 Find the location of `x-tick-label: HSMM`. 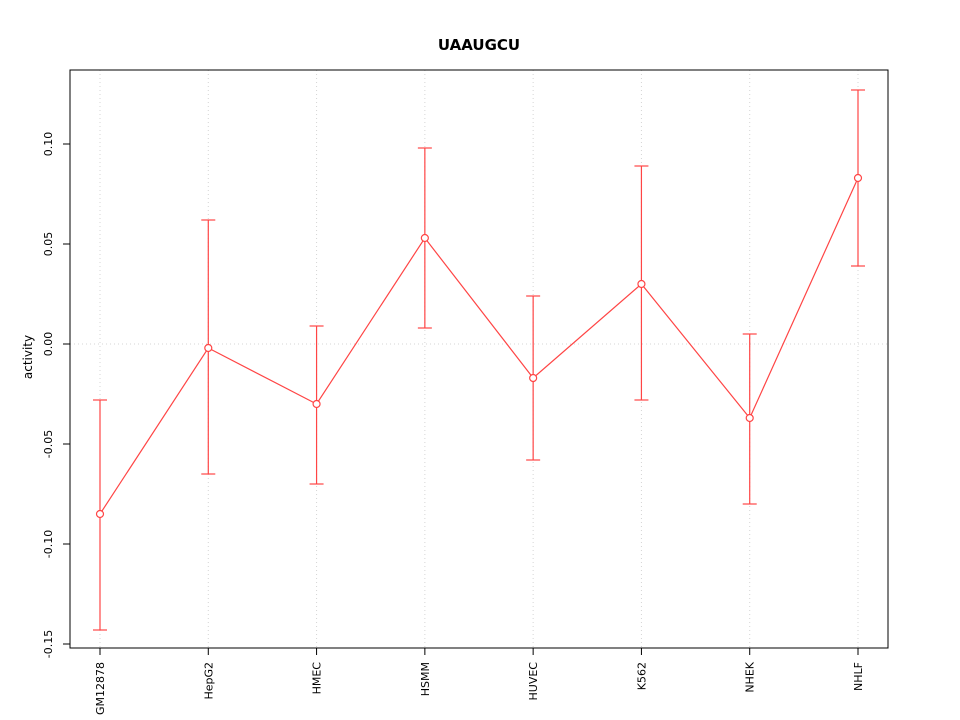

x-tick-label: HSMM is located at coordinates (425, 679).